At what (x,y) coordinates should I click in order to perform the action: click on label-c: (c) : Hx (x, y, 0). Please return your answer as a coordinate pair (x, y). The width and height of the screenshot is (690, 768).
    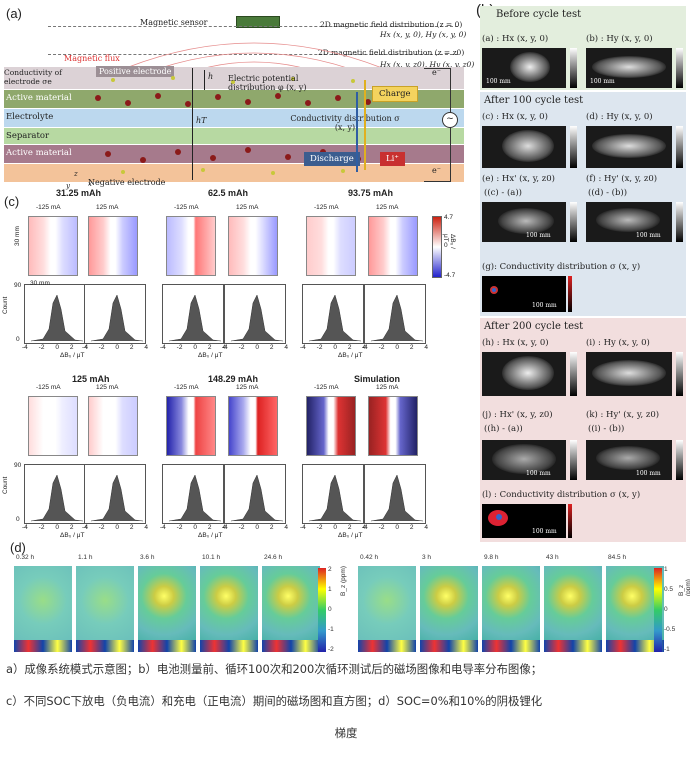
    Looking at the image, I should click on (515, 117).